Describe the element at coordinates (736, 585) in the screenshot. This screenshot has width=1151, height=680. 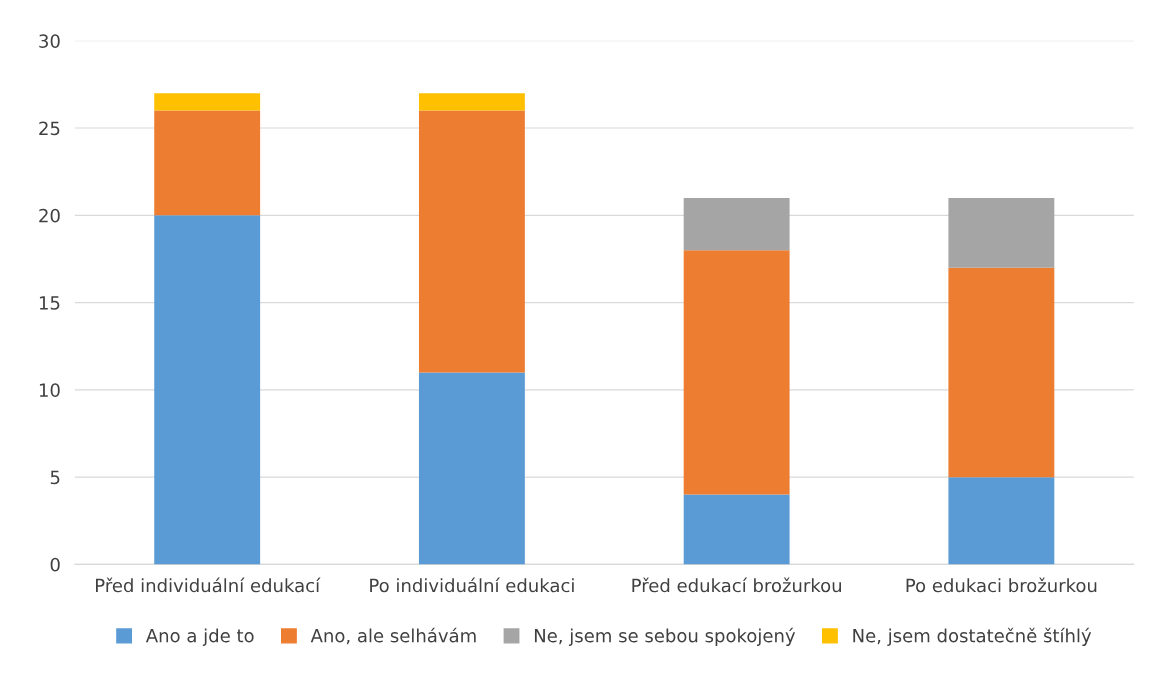
I see `x-tick-label: Před edukací brožurkou` at that location.